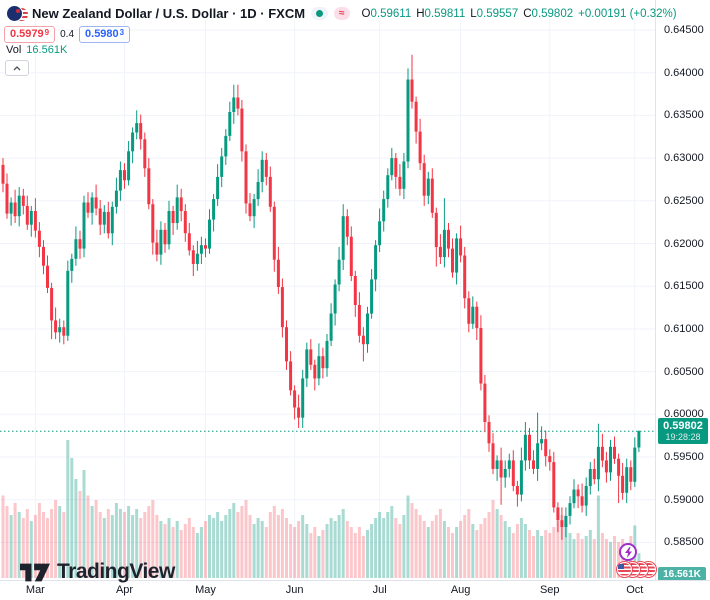  I want to click on tradingview-logo: TradingView, so click(97, 572).